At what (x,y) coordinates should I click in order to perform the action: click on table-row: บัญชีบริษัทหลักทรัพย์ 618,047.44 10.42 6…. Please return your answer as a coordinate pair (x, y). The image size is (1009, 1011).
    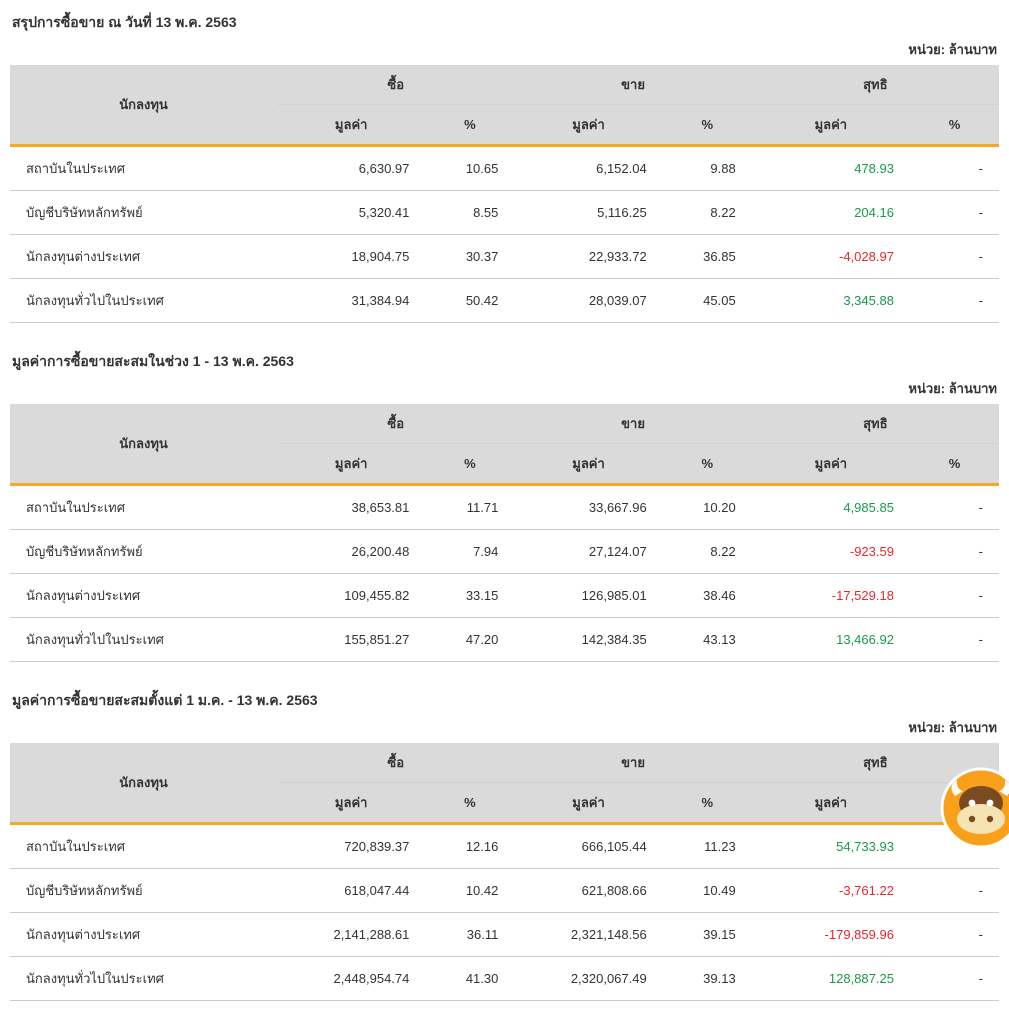
    Looking at the image, I should click on (504, 891).